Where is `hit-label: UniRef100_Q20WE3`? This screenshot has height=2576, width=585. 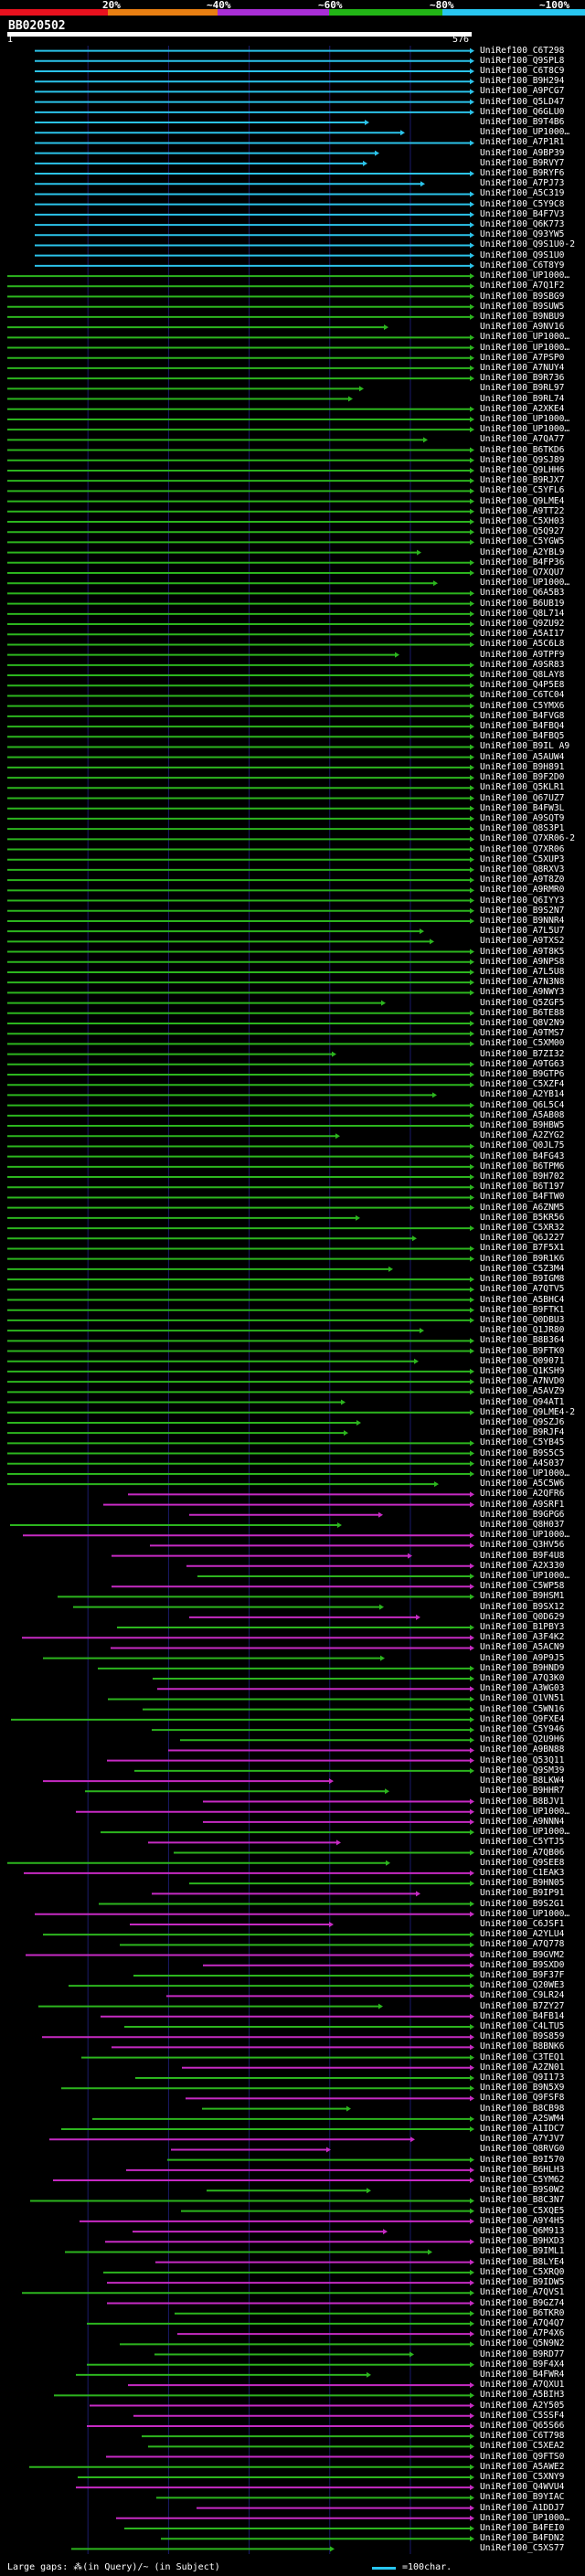 hit-label: UniRef100_Q20WE3 is located at coordinates (522, 1985).